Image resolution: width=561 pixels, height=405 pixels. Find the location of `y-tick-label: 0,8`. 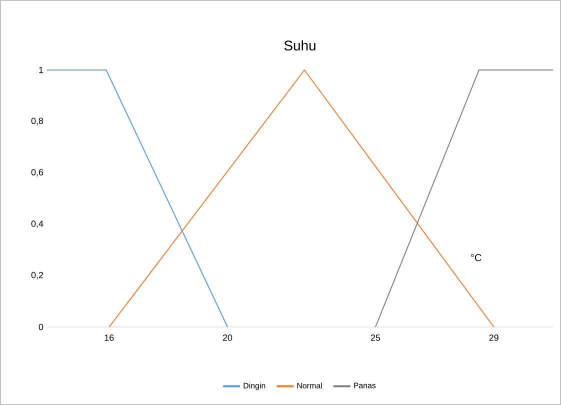

y-tick-label: 0,8 is located at coordinates (37, 122).